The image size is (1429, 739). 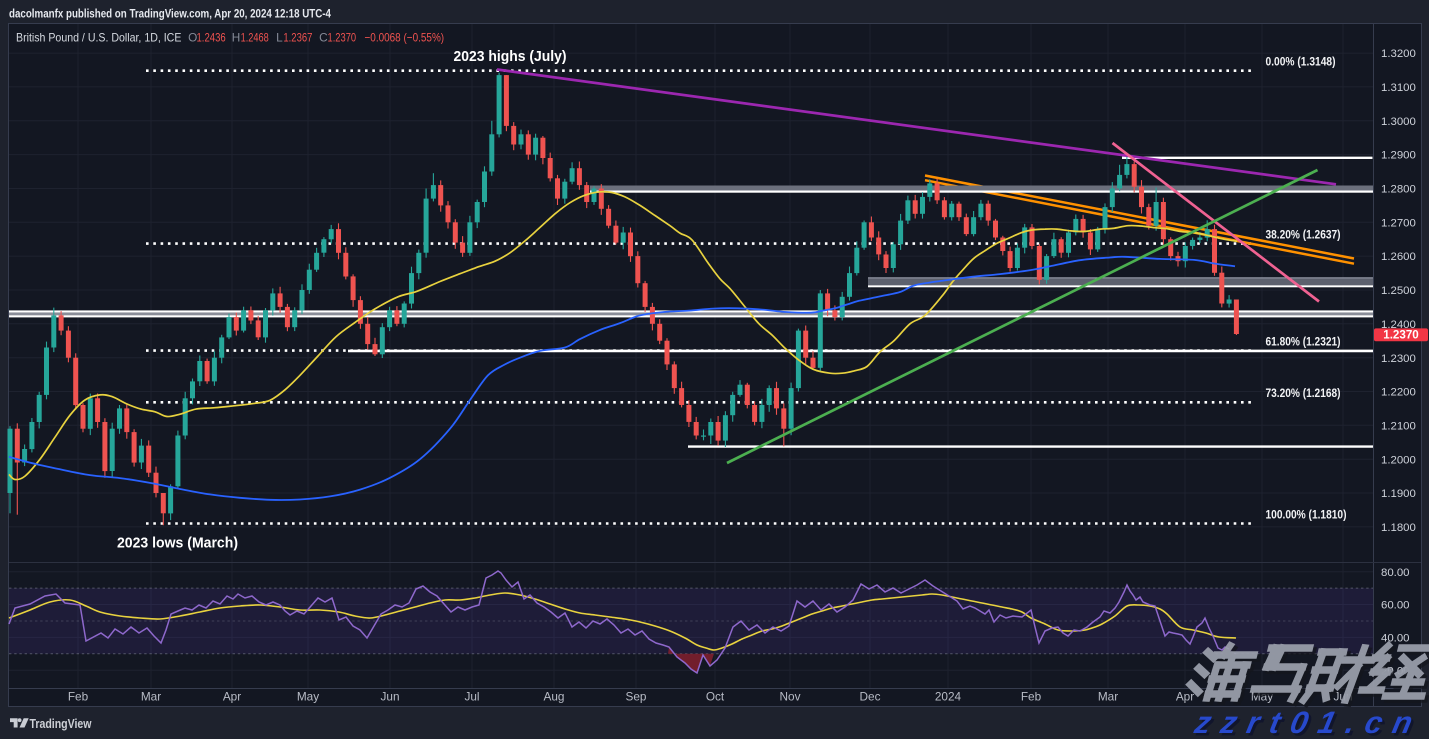 What do you see at coordinates (1398, 291) in the screenshot?
I see `svg-text: 1.2500` at bounding box center [1398, 291].